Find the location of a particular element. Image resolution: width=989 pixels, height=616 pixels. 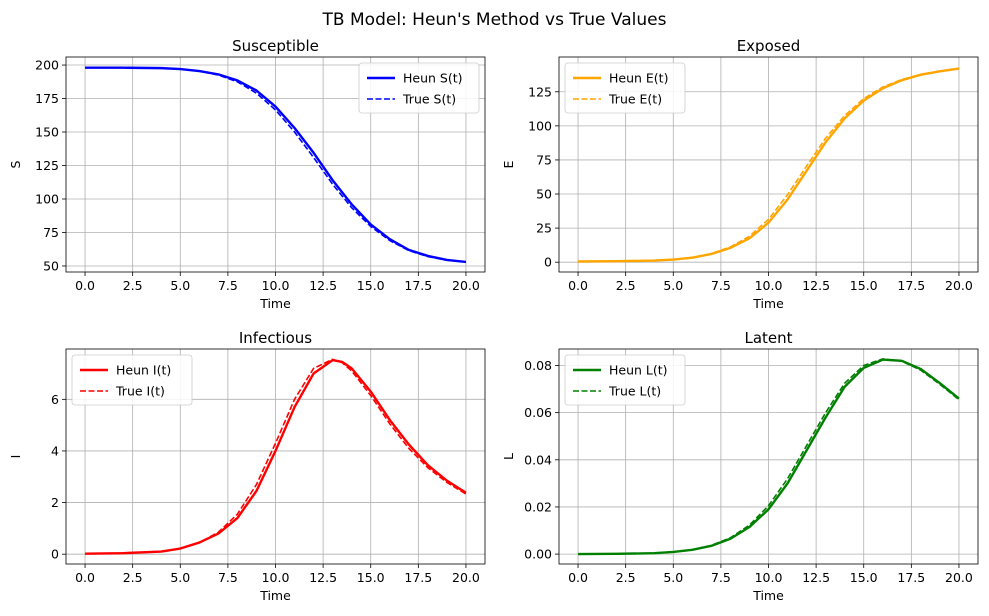

infectious-x-tick-label: 0.0 is located at coordinates (85, 577).